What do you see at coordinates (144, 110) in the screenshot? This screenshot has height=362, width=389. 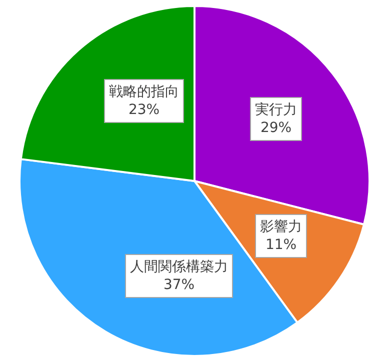 I see `data-label: 23%` at bounding box center [144, 110].